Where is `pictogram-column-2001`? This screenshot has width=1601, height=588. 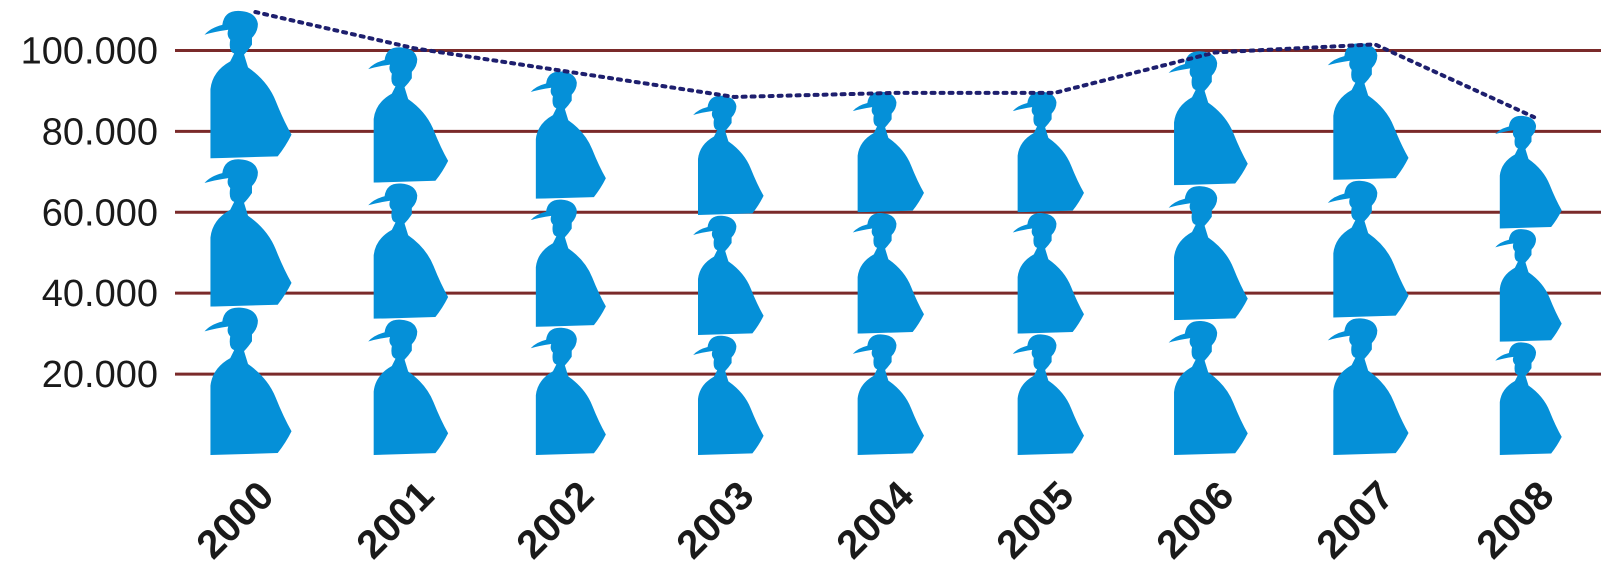
pictogram-column-2001 is located at coordinates (408, 251).